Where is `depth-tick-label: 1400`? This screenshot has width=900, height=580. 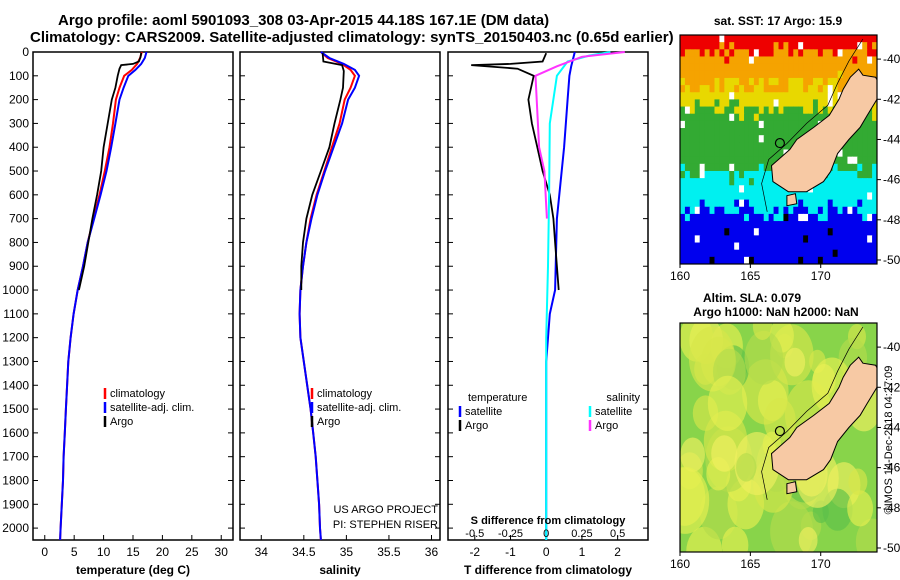
depth-tick-label: 1400 is located at coordinates (15, 385).